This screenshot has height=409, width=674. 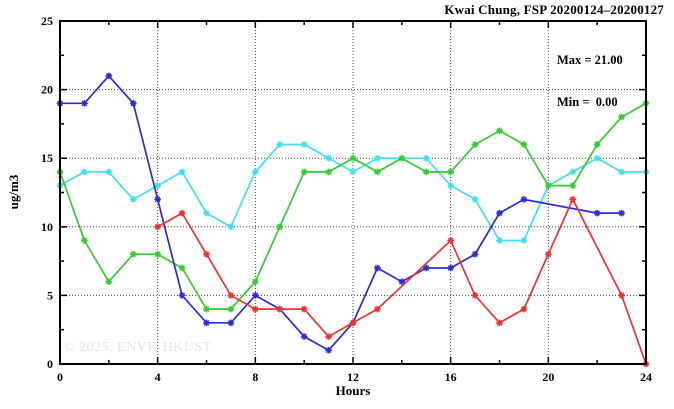 I want to click on y-tick-label: 15, so click(x=47, y=158).